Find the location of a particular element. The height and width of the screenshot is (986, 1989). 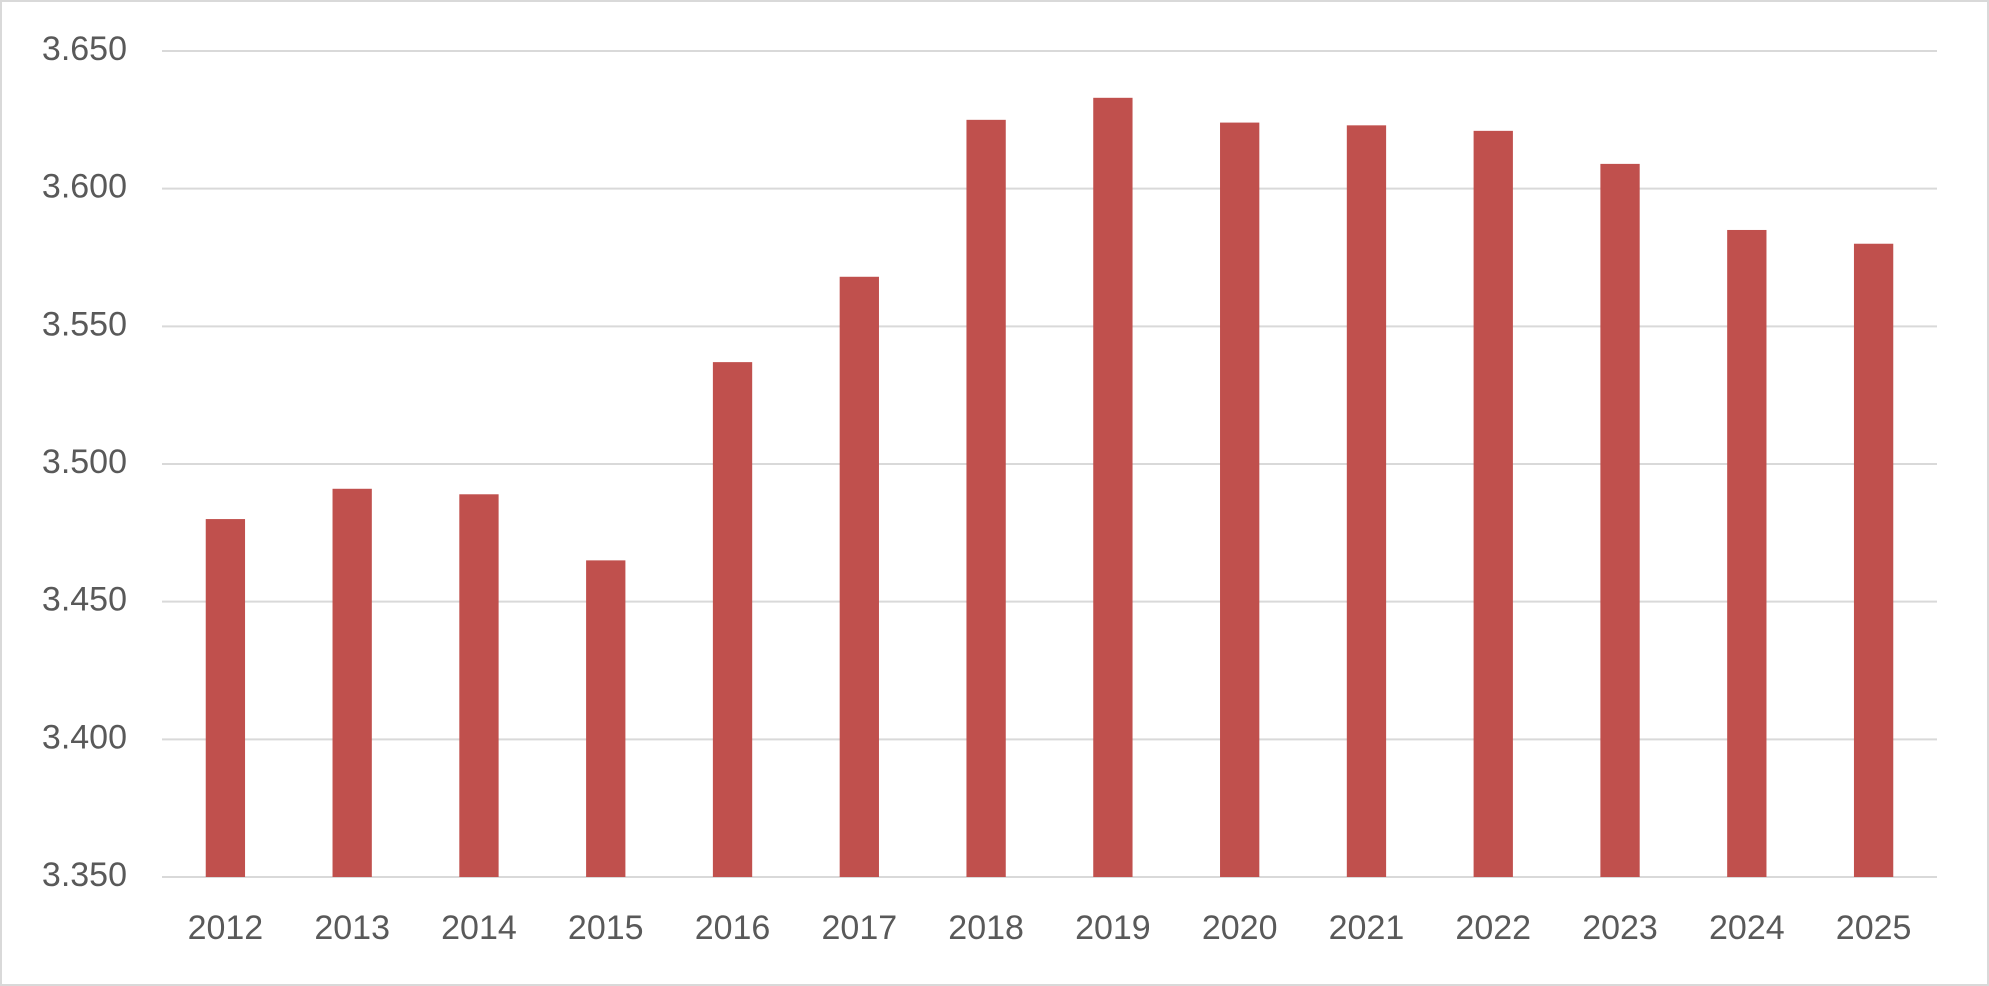

y-tick-label: 3.500 is located at coordinates (84, 462).